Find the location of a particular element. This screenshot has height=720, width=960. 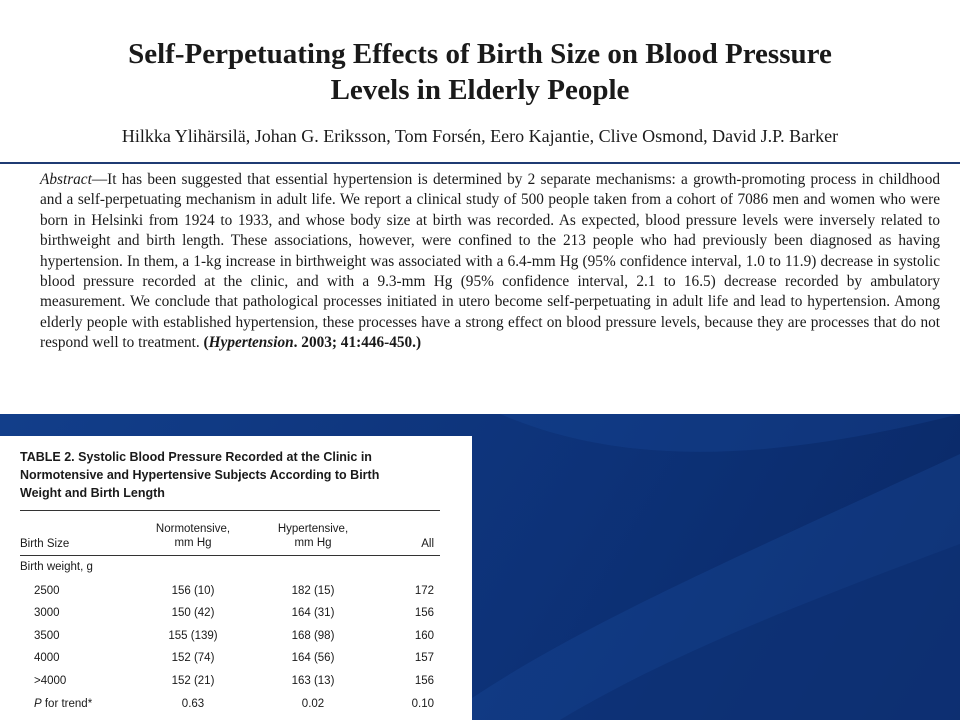

row-trend-normotensive: 0.63 is located at coordinates (193, 704).